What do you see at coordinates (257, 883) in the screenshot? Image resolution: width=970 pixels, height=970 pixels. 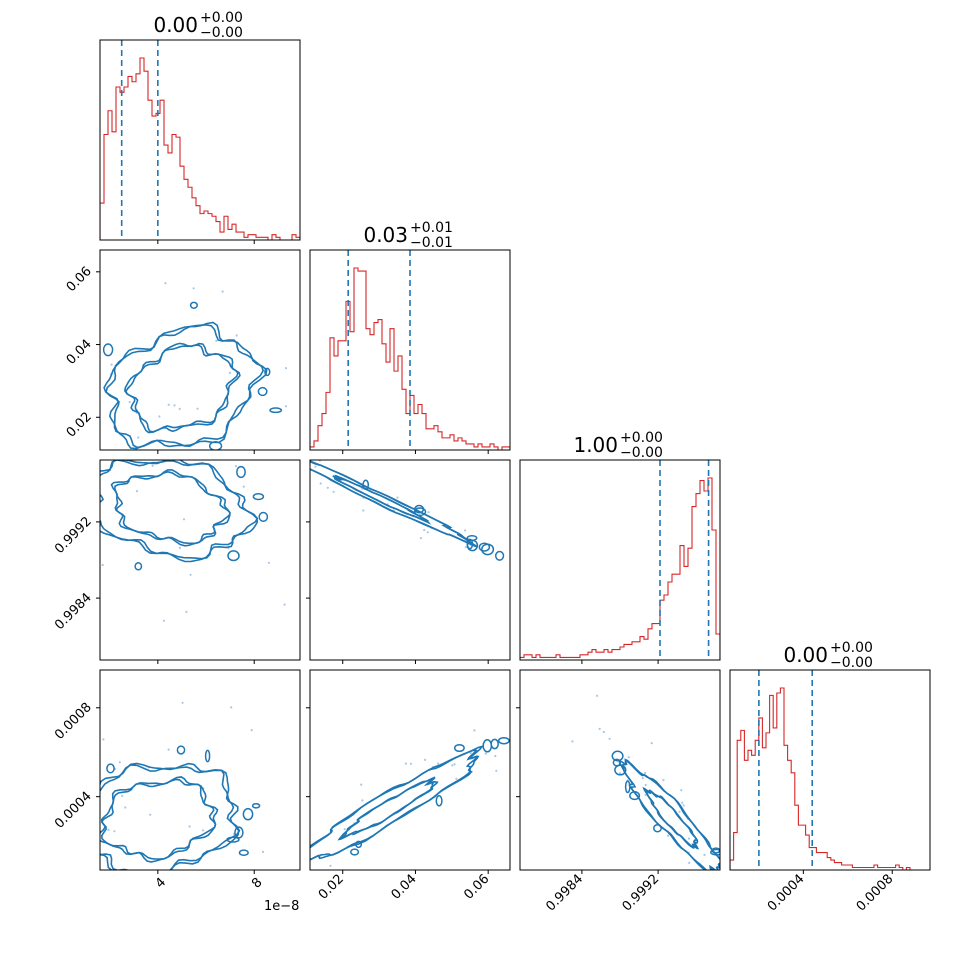 I see `x-tick-label: 8` at bounding box center [257, 883].